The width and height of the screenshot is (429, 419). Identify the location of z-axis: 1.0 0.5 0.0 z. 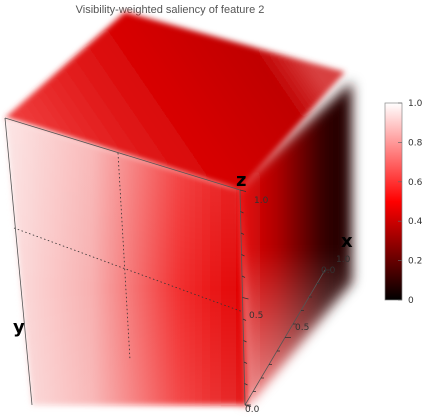
(252, 292).